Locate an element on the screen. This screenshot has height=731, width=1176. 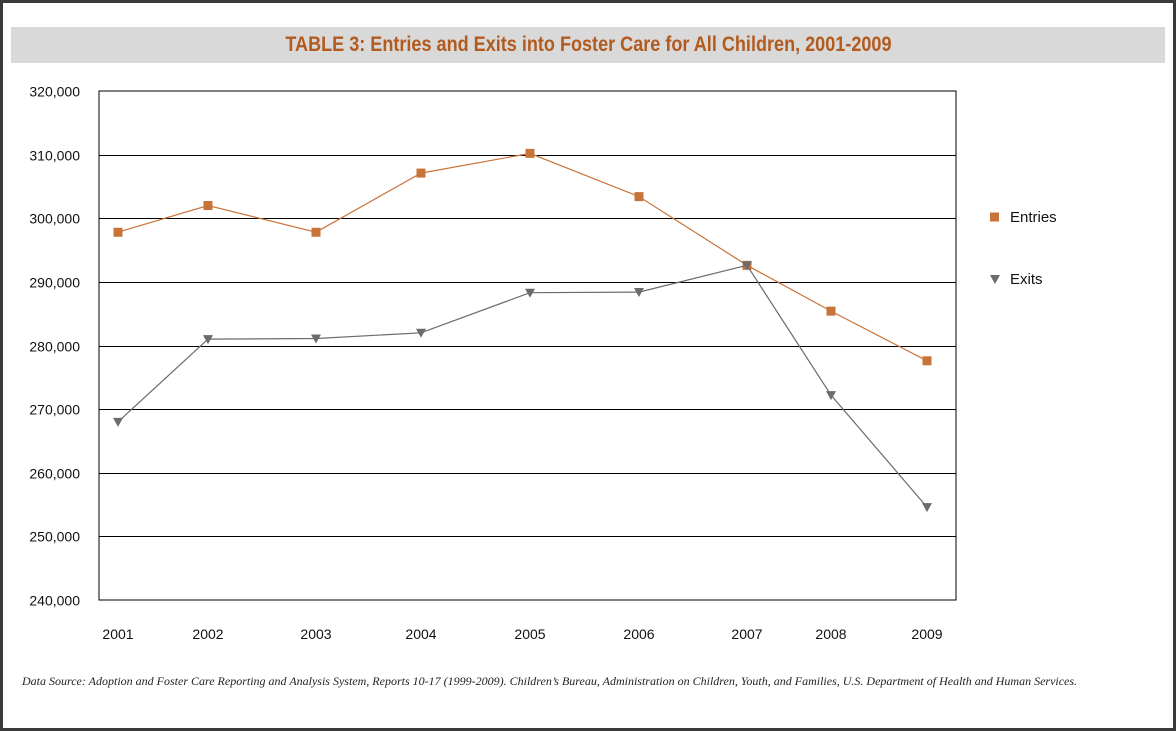
legend-marker-exits is located at coordinates (995, 279).